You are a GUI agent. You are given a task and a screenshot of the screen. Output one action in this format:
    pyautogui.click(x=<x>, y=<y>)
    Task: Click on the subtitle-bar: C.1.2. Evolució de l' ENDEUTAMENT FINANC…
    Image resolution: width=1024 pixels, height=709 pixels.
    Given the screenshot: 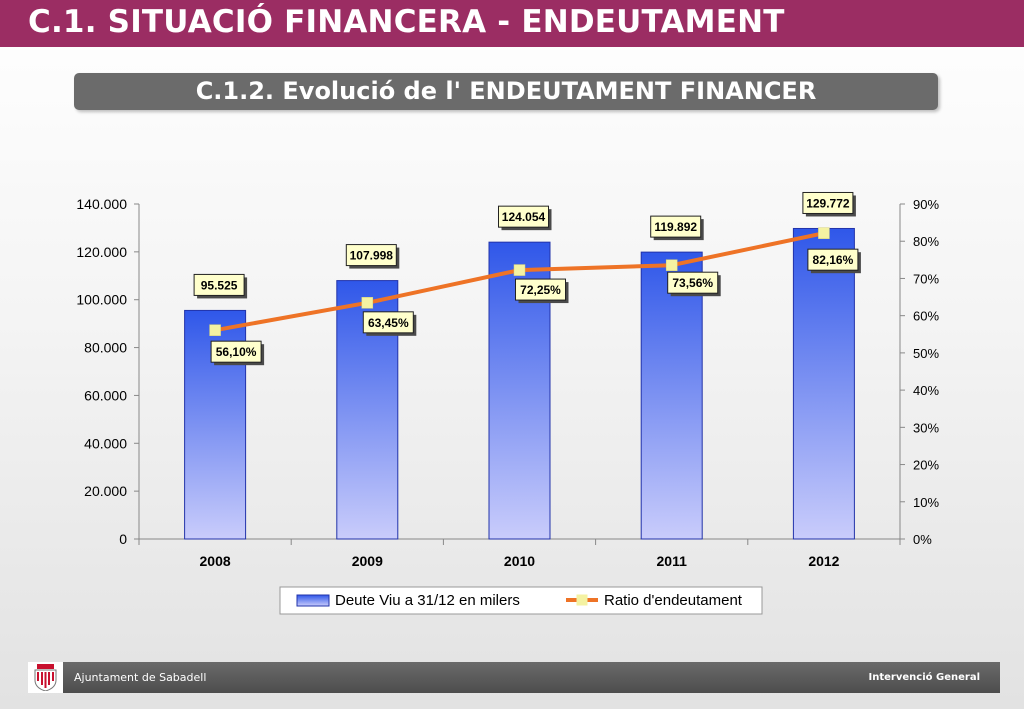 What is the action you would take?
    pyautogui.click(x=506, y=91)
    